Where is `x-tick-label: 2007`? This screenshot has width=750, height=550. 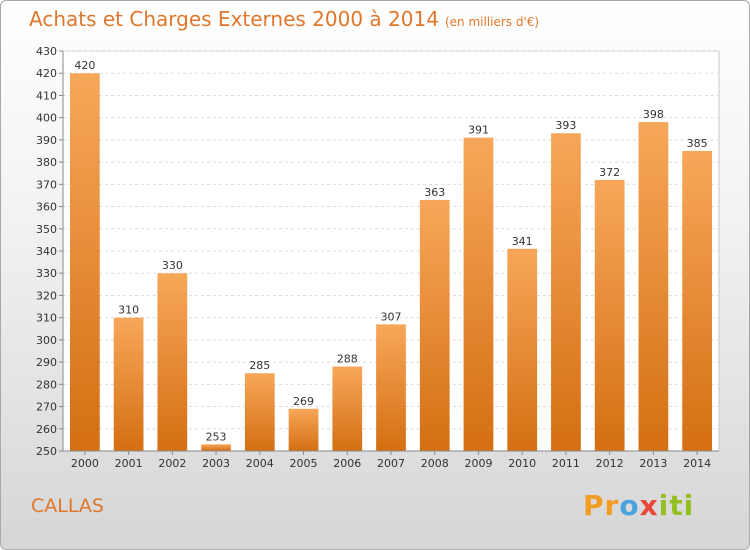 x-tick-label: 2007 is located at coordinates (391, 463).